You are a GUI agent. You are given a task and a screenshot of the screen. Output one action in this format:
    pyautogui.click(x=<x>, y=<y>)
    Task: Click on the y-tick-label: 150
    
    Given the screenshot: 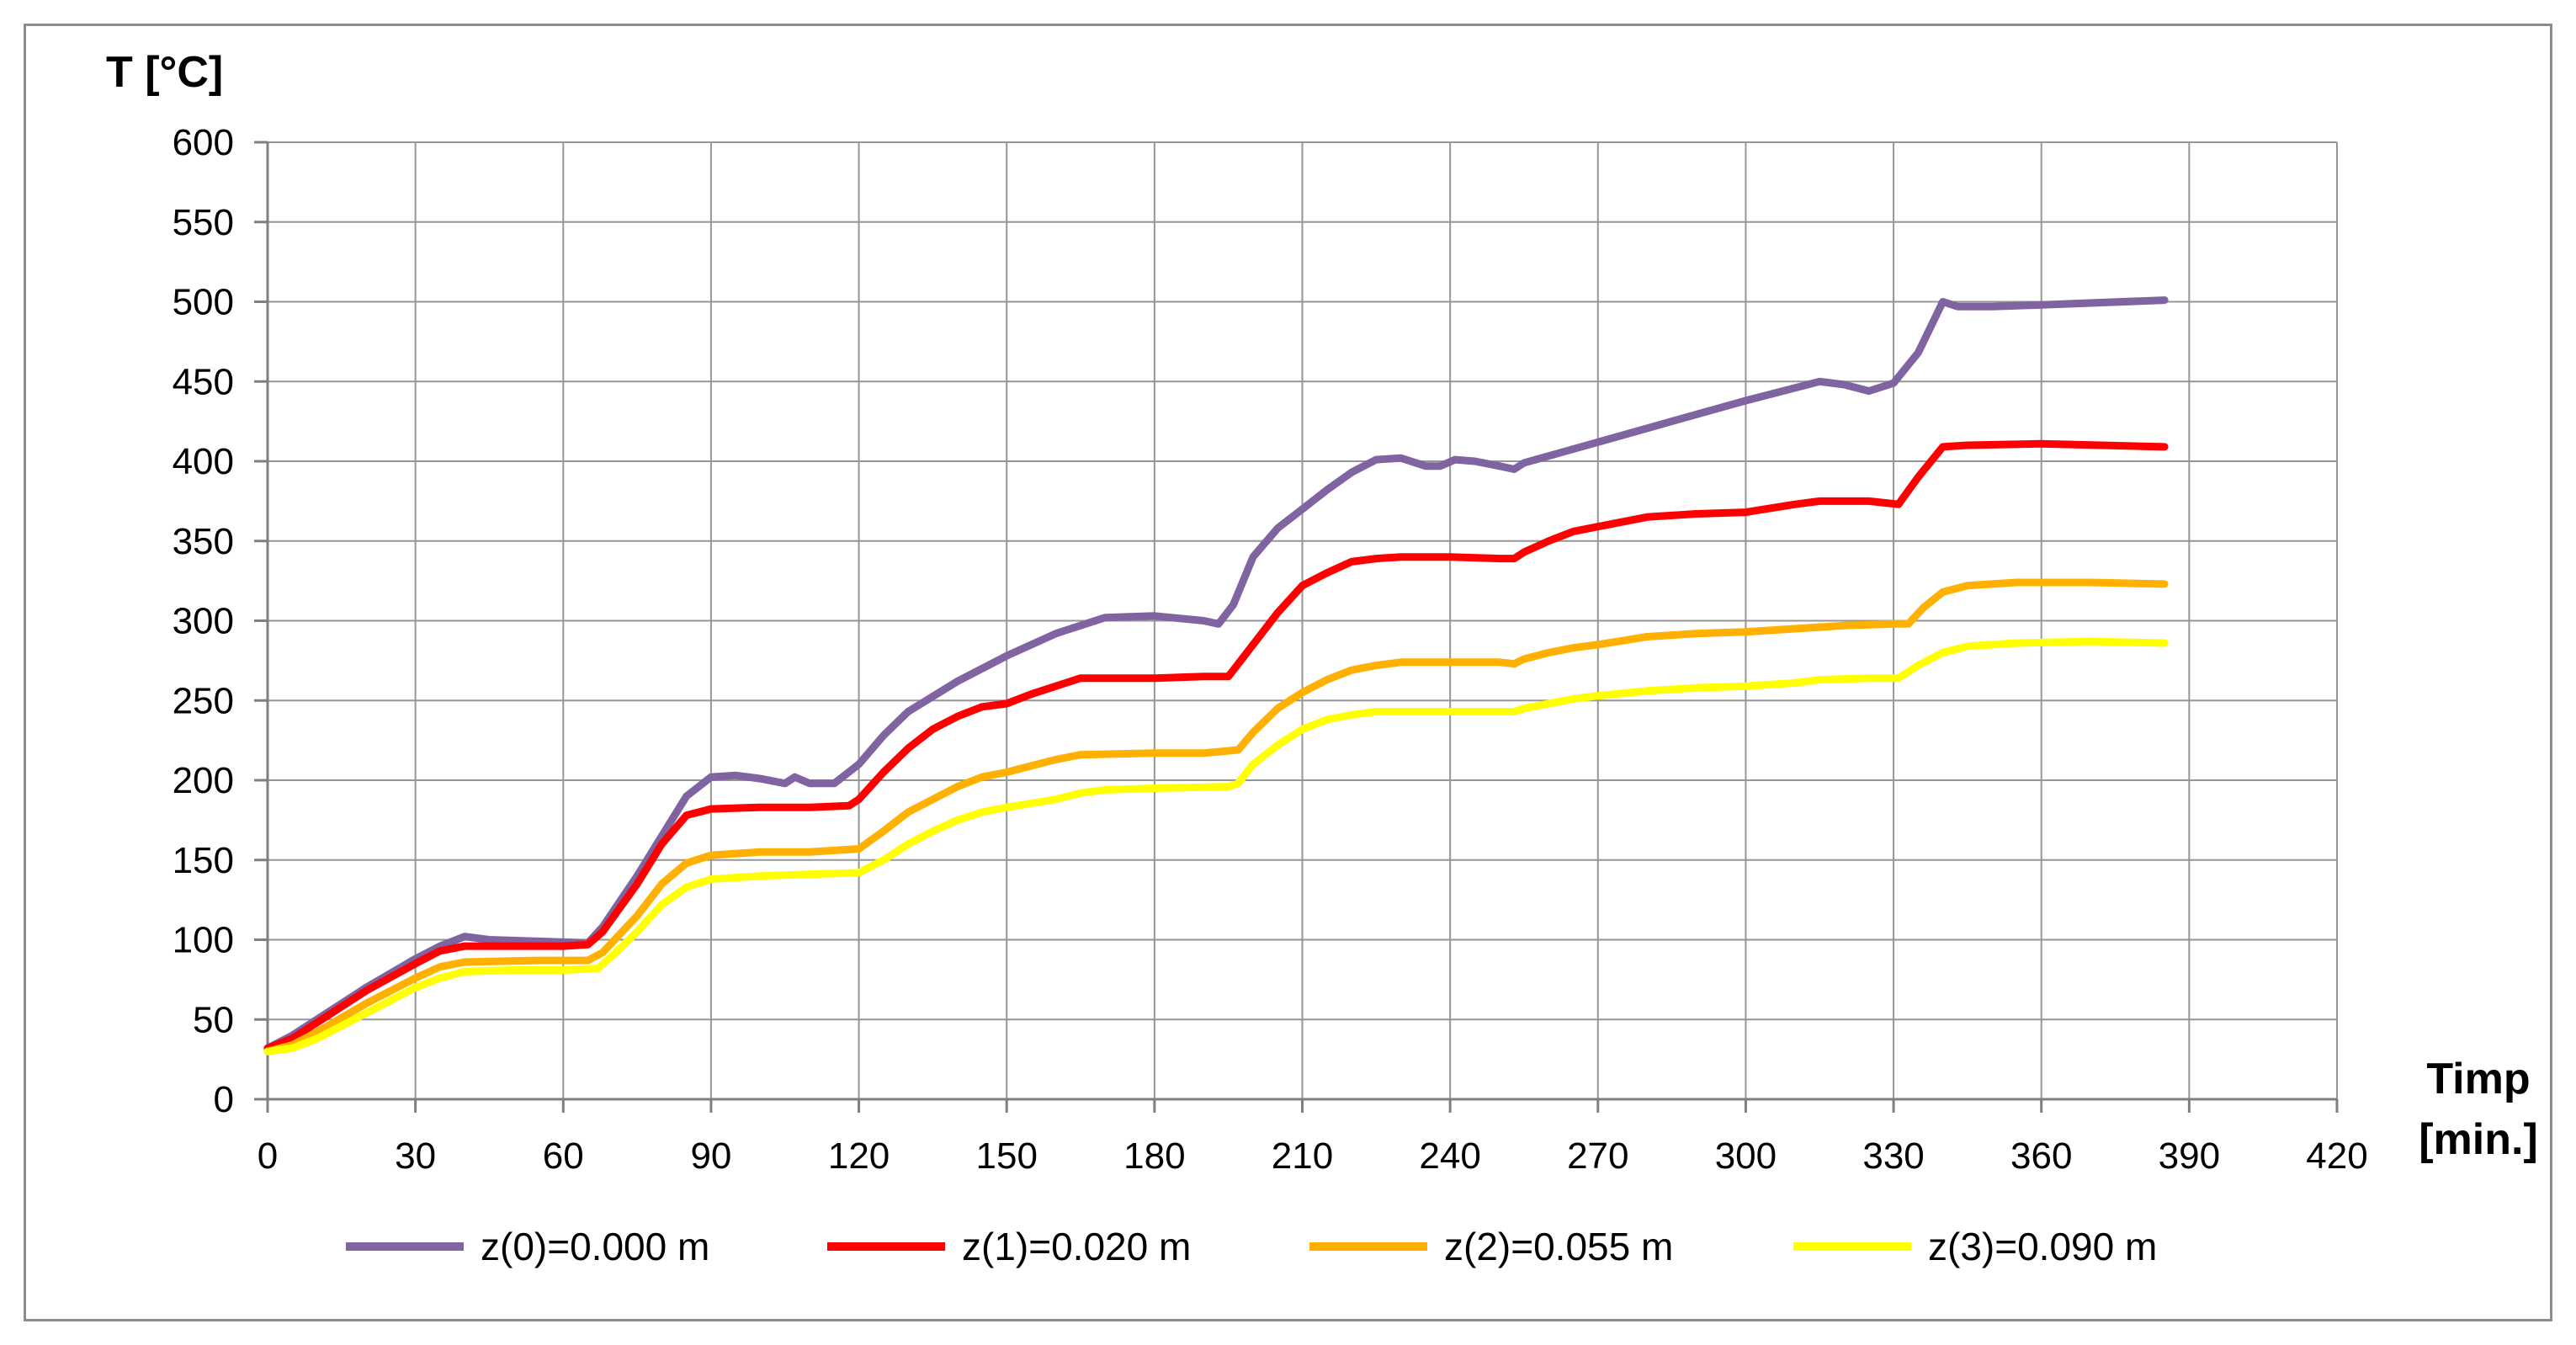 What is the action you would take?
    pyautogui.click(x=203, y=860)
    